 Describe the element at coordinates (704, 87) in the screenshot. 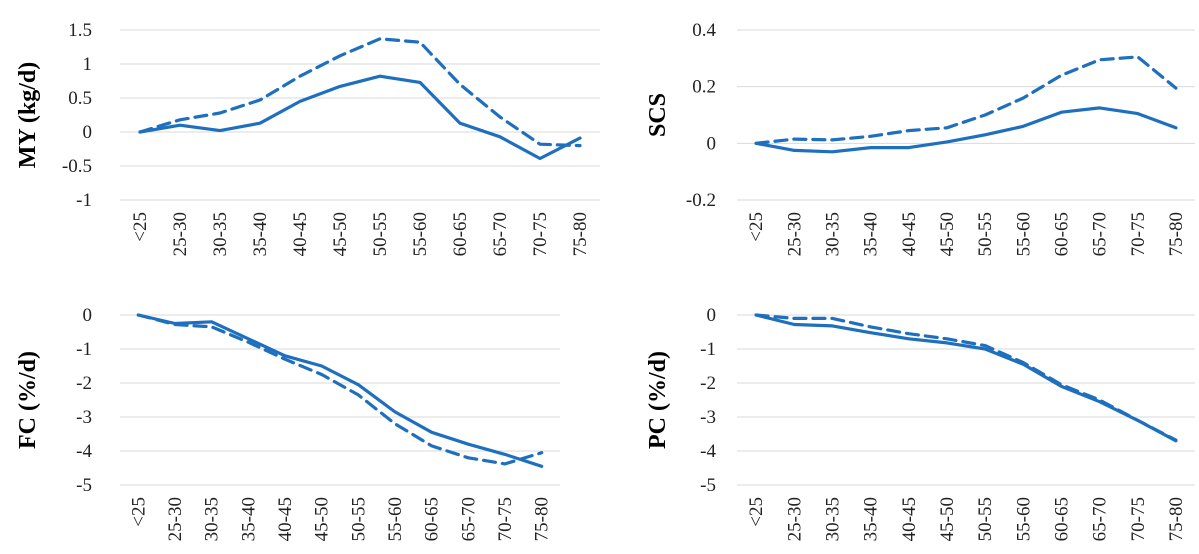

I see `y-tick-label: 0.2` at that location.